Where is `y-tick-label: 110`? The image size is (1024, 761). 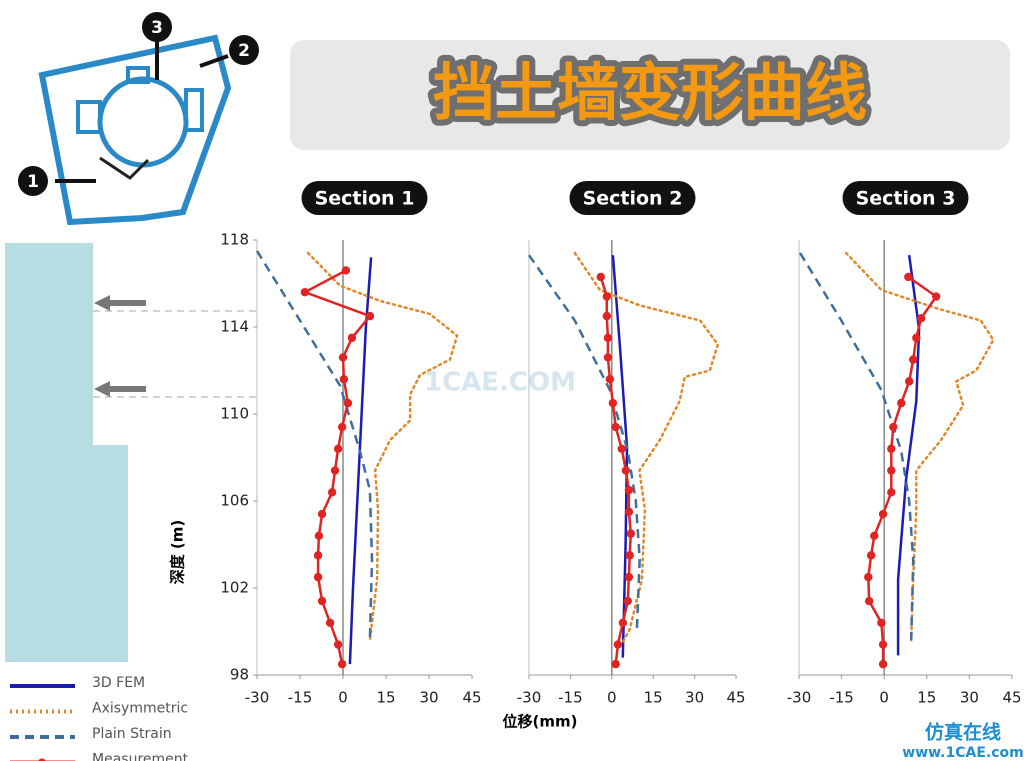 y-tick-label: 110 is located at coordinates (234, 414).